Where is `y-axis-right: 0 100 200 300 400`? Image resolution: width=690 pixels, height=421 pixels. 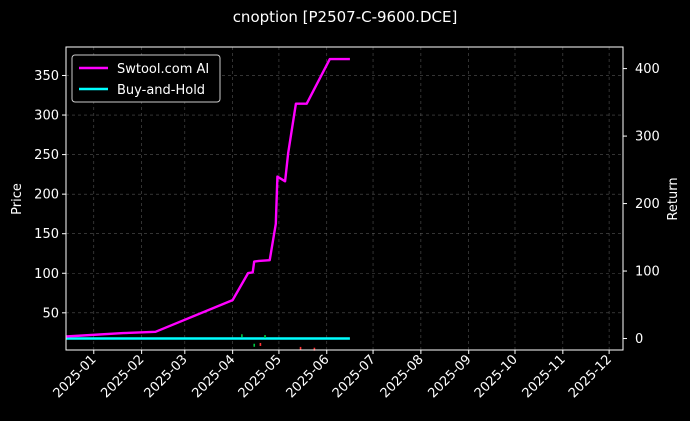 y-axis-right: 0 100 200 300 400 is located at coordinates (641, 204).